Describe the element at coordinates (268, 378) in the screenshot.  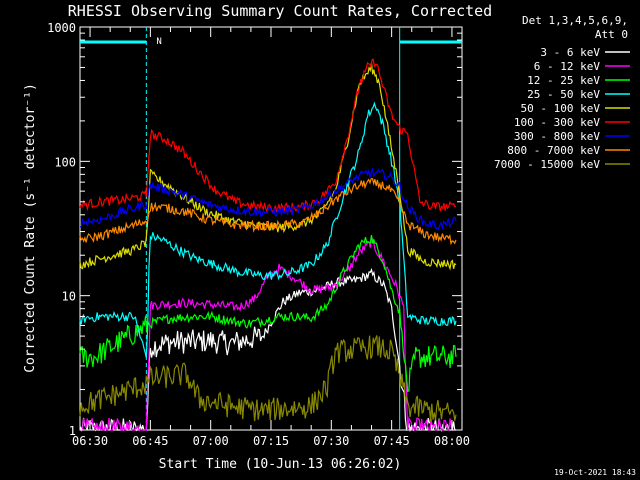
I see `series-line-7000-15000-kev` at that location.